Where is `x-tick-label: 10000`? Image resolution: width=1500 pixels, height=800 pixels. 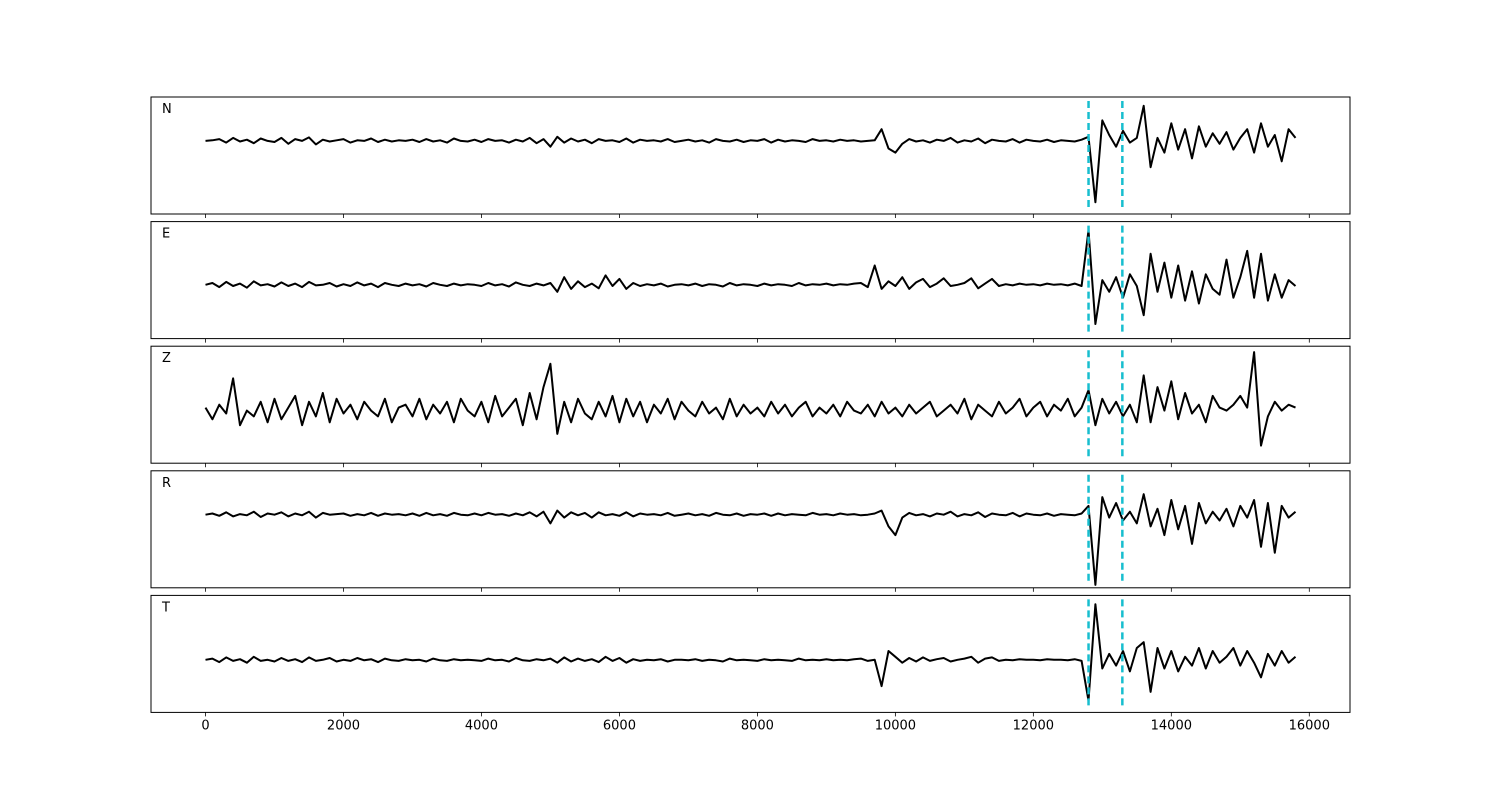 x-tick-label: 10000 is located at coordinates (895, 725).